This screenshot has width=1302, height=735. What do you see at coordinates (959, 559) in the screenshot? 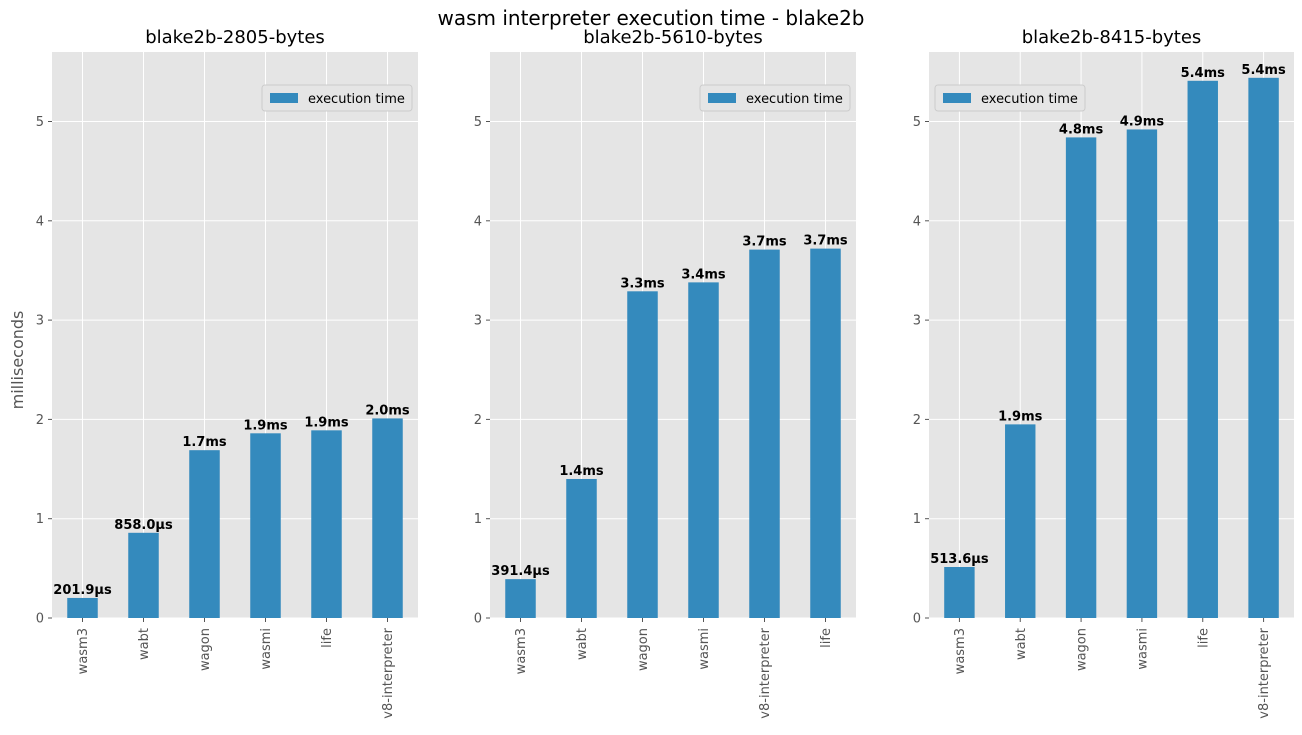
I see `data-label-wasm3: 513.6µs` at bounding box center [959, 559].